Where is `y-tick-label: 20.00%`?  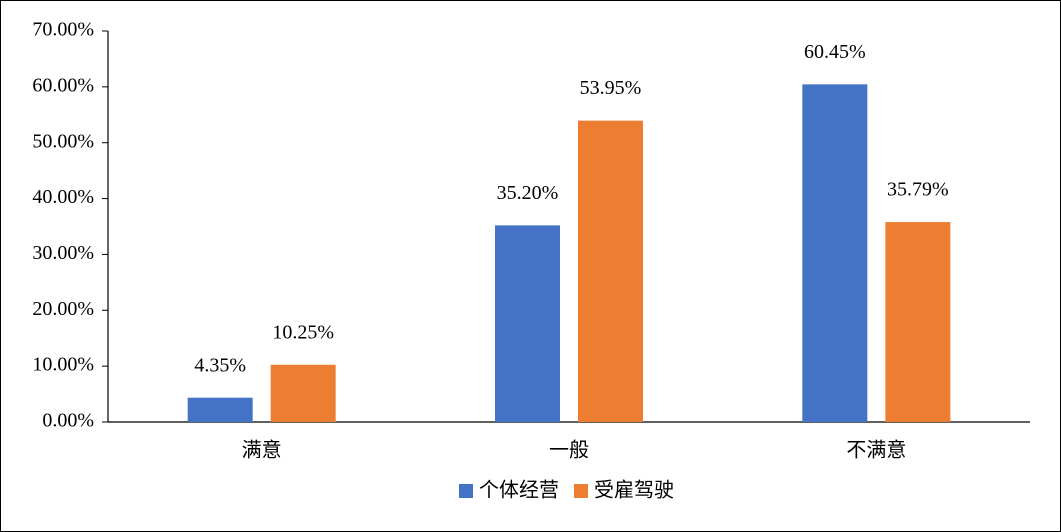 y-tick-label: 20.00% is located at coordinates (63, 309).